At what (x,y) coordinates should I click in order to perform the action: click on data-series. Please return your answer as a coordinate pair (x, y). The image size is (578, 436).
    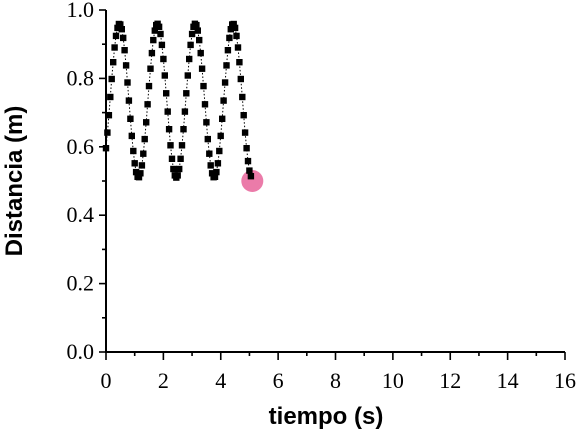
    Looking at the image, I should click on (183, 106).